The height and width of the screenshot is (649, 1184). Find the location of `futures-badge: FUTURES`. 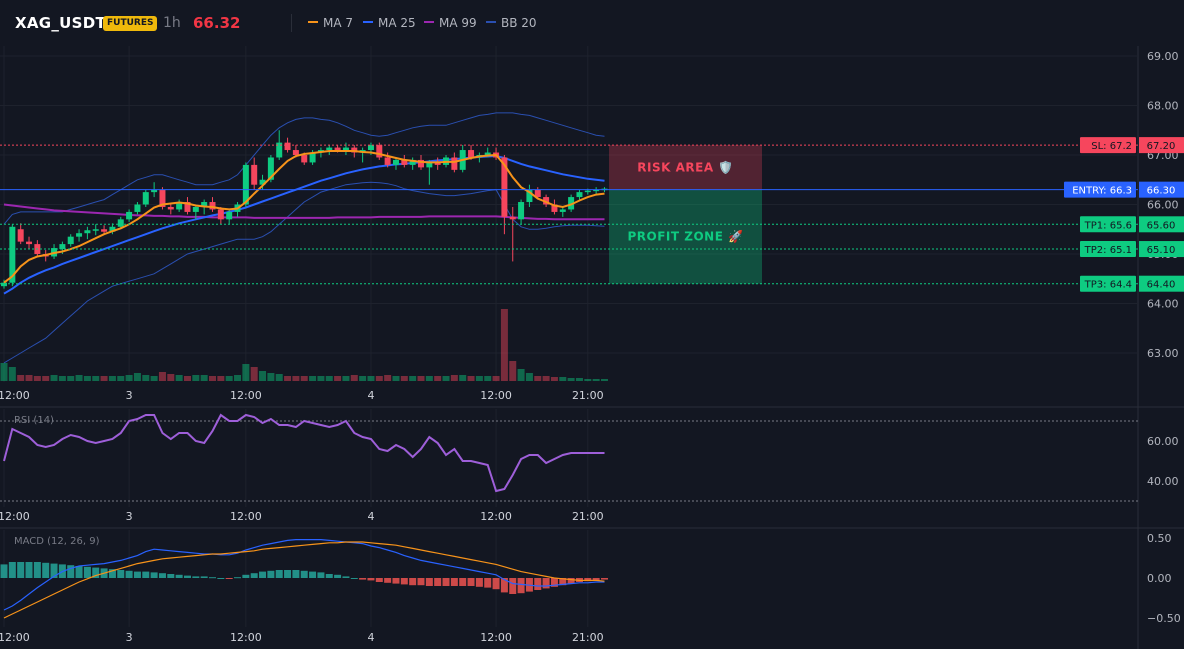

futures-badge: FUTURES is located at coordinates (130, 23).